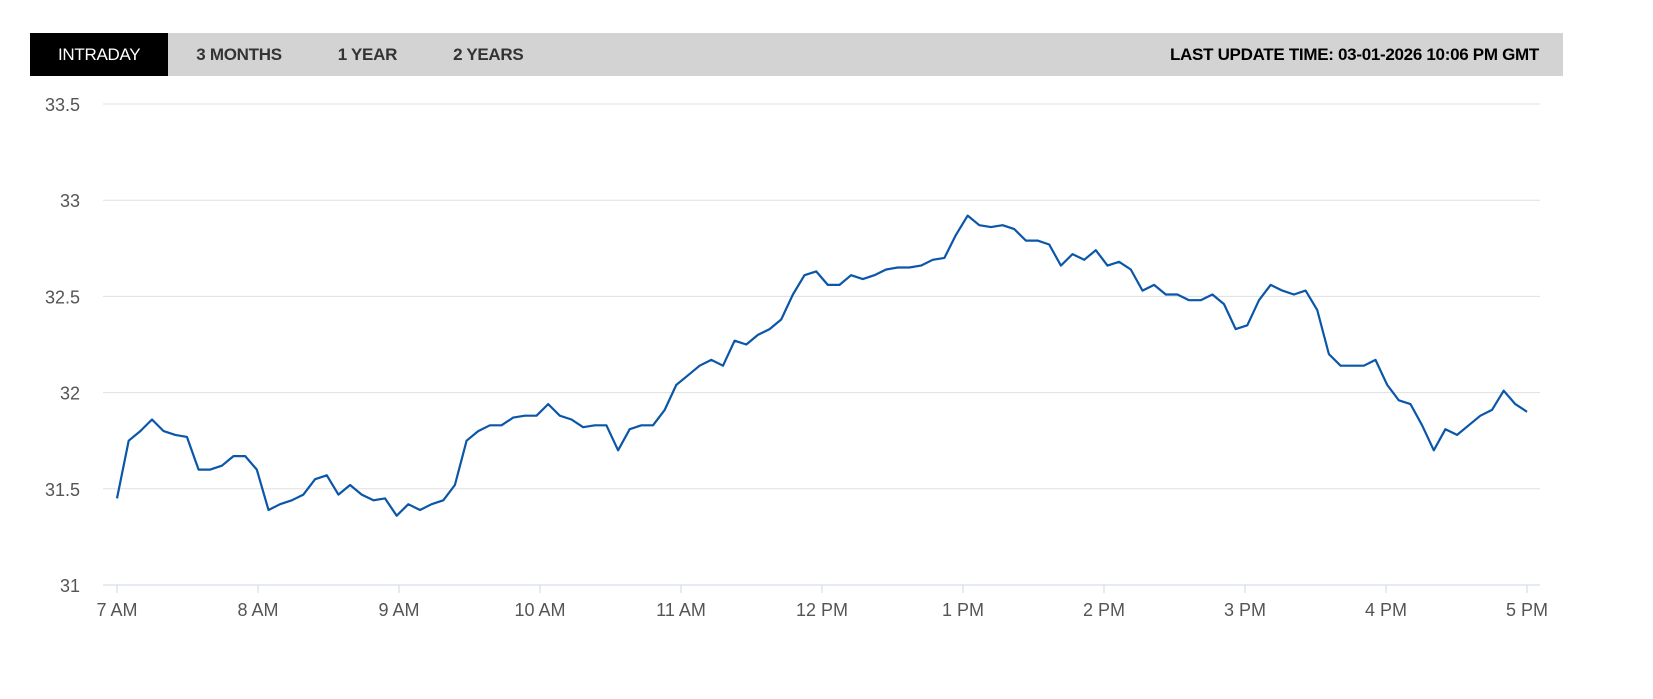  I want to click on y-tick-label: 31.5, so click(62, 490).